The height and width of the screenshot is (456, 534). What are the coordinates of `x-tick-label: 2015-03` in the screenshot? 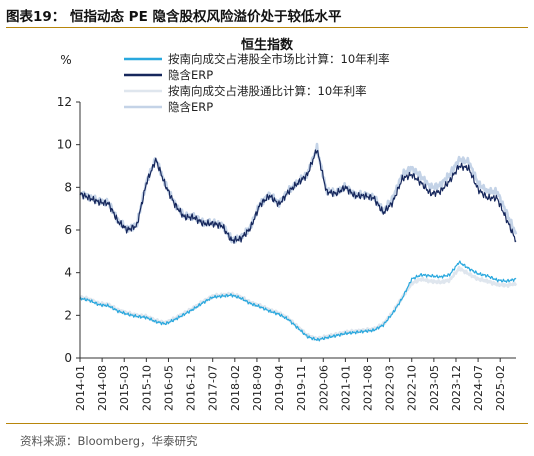 It's located at (124, 388).